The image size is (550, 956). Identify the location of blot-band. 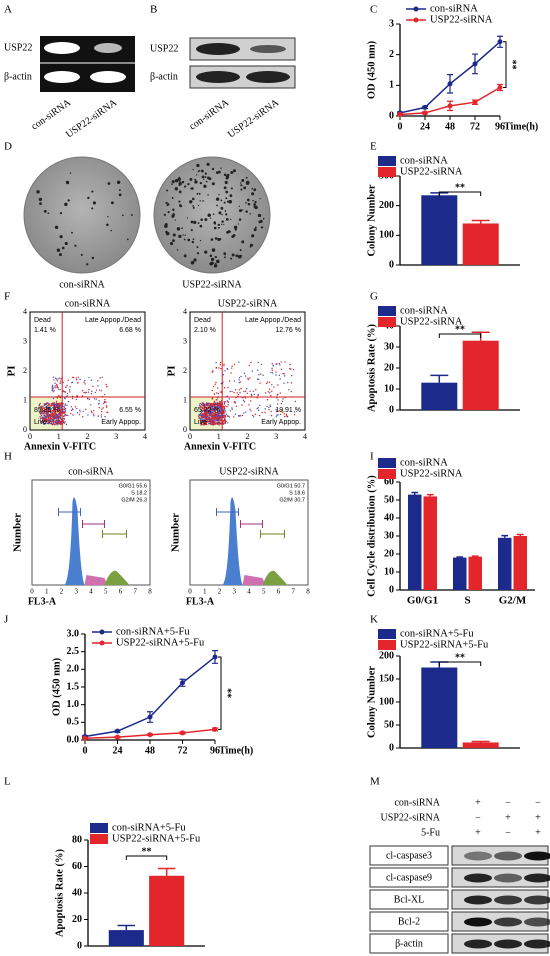
(268, 49).